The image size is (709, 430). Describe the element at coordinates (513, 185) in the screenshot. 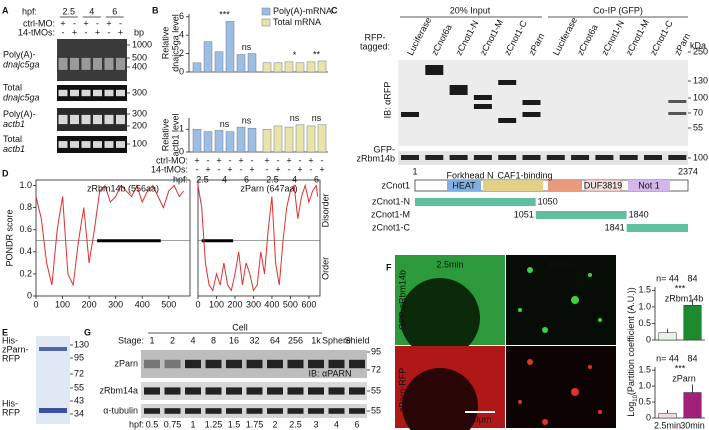

I see `domain` at that location.